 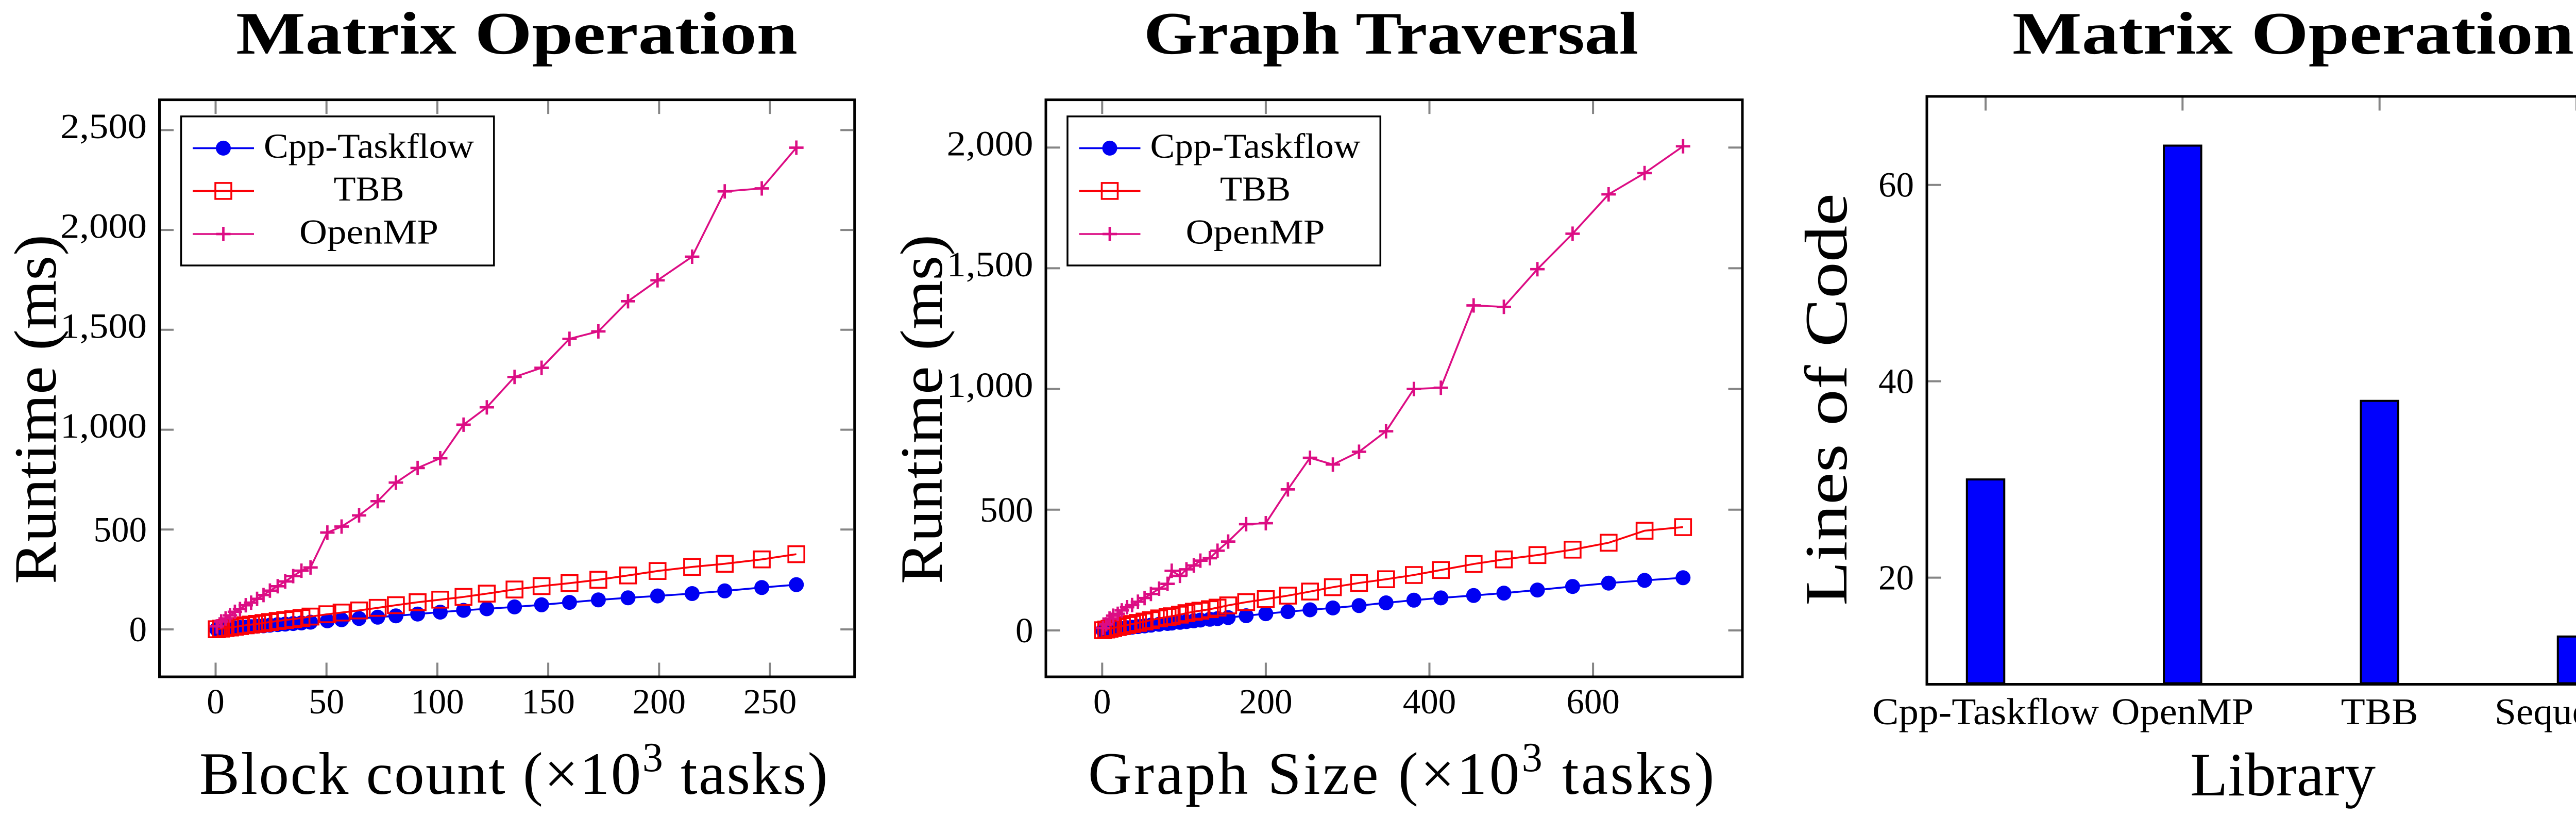 I want to click on svg-text: Graph Size (×103 tasks), so click(x=1403, y=771).